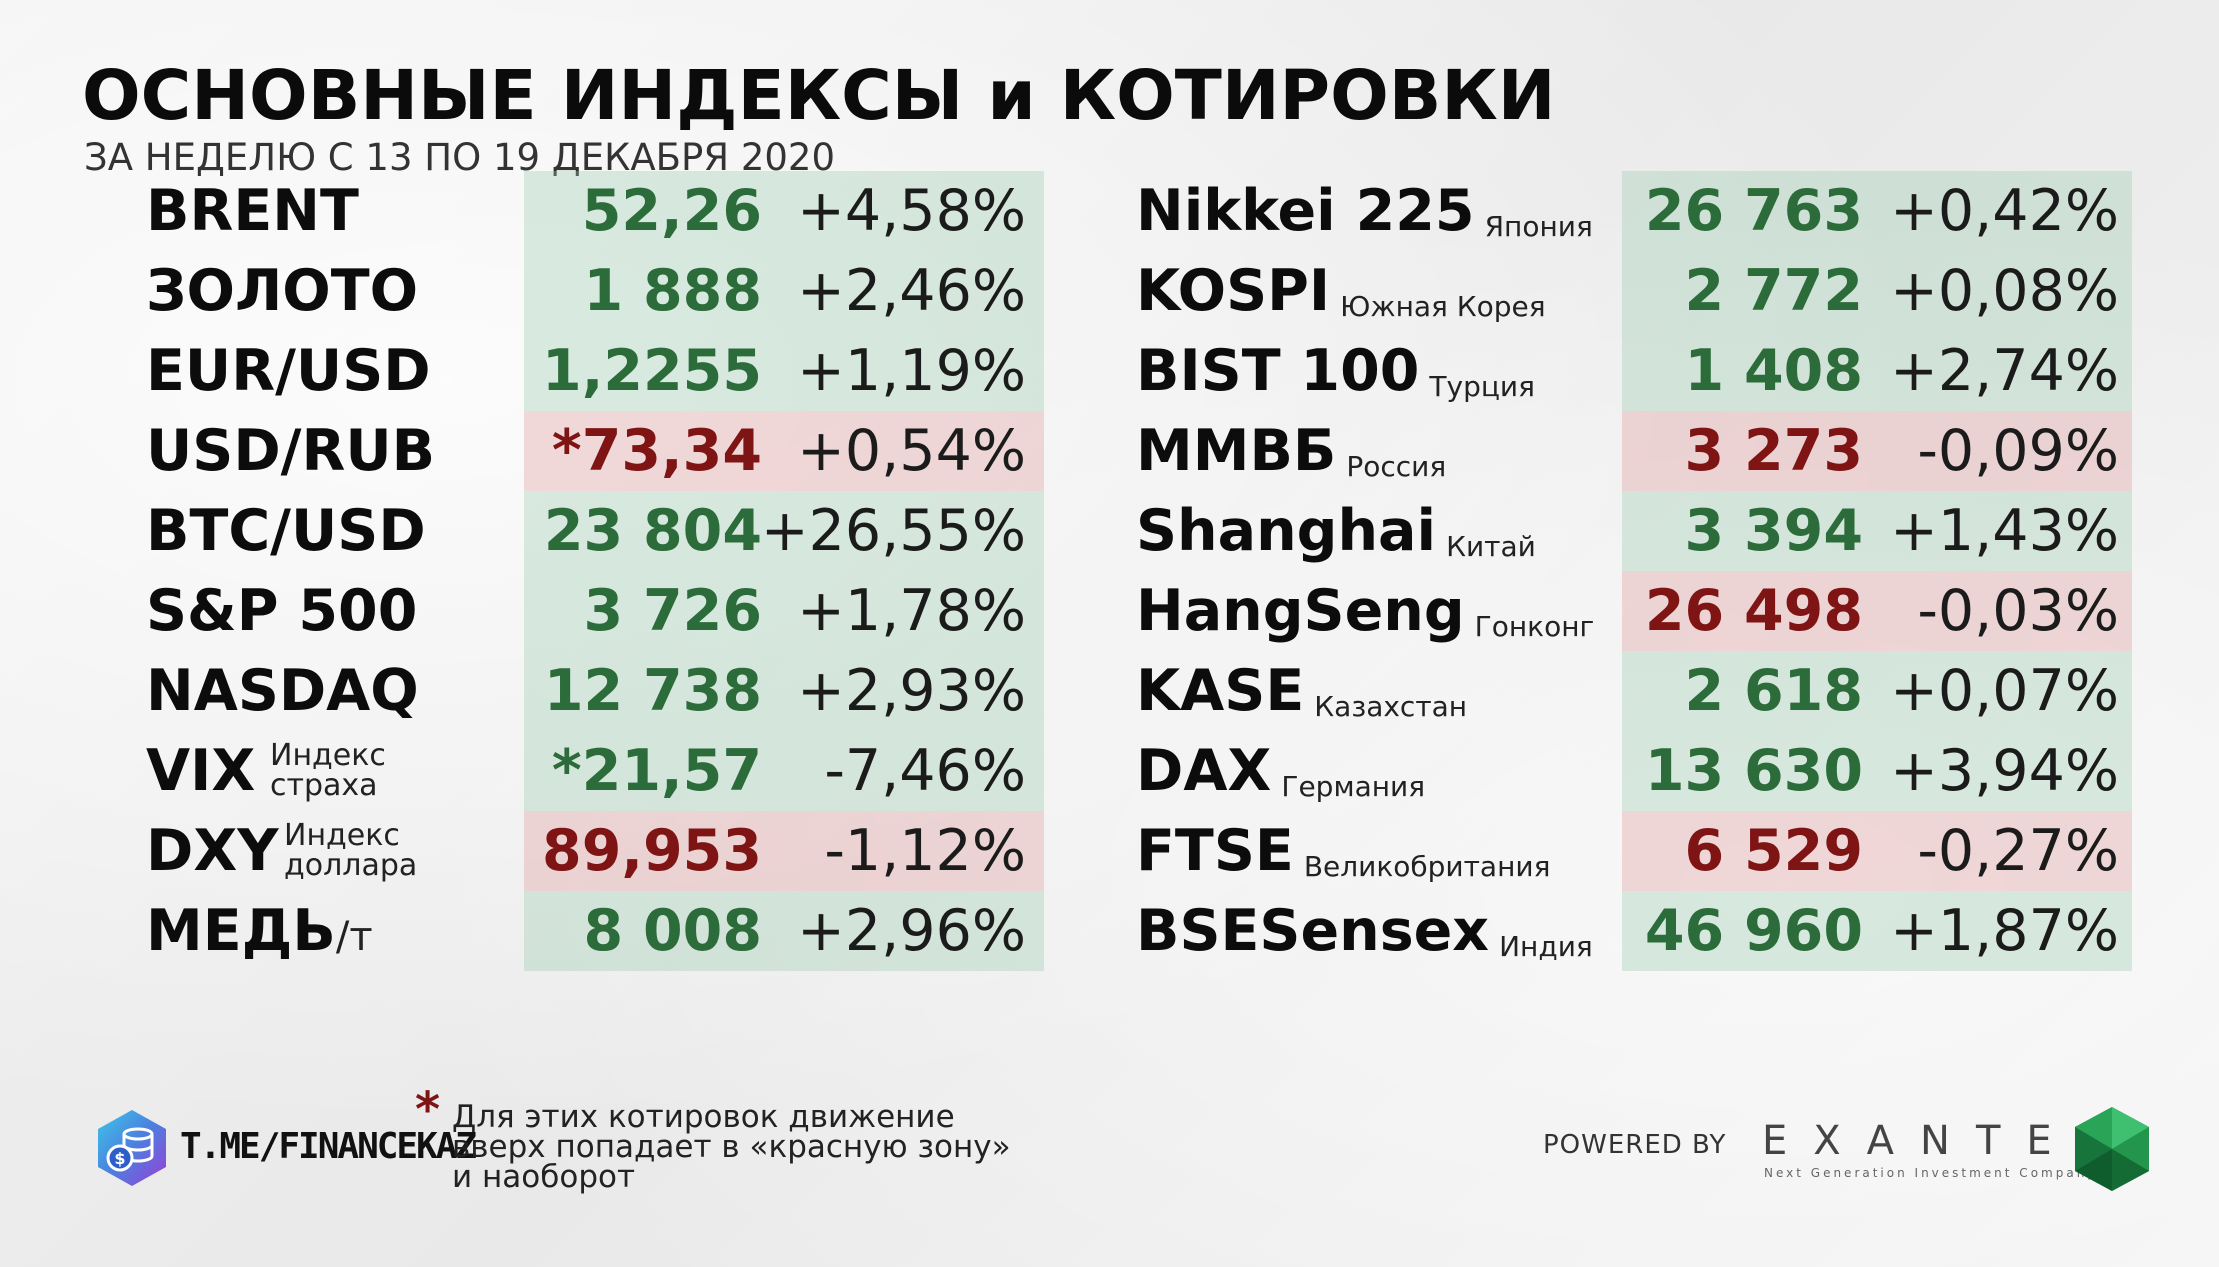  Describe the element at coordinates (925, 771) in the screenshot. I see `weekly-change: -7,46%` at that location.